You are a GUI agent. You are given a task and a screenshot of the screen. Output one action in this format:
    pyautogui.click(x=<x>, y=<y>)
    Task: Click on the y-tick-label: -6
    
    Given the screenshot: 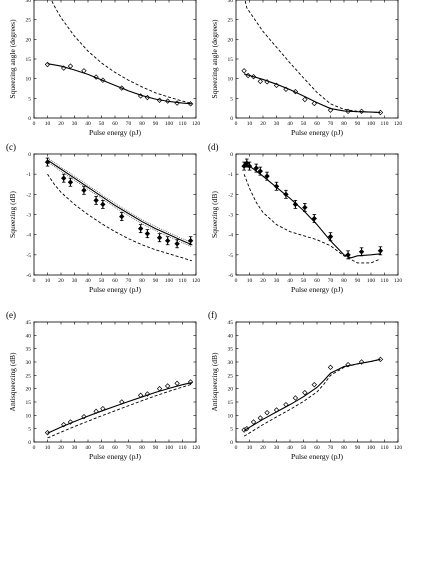 What is the action you would take?
    pyautogui.click(x=28, y=276)
    